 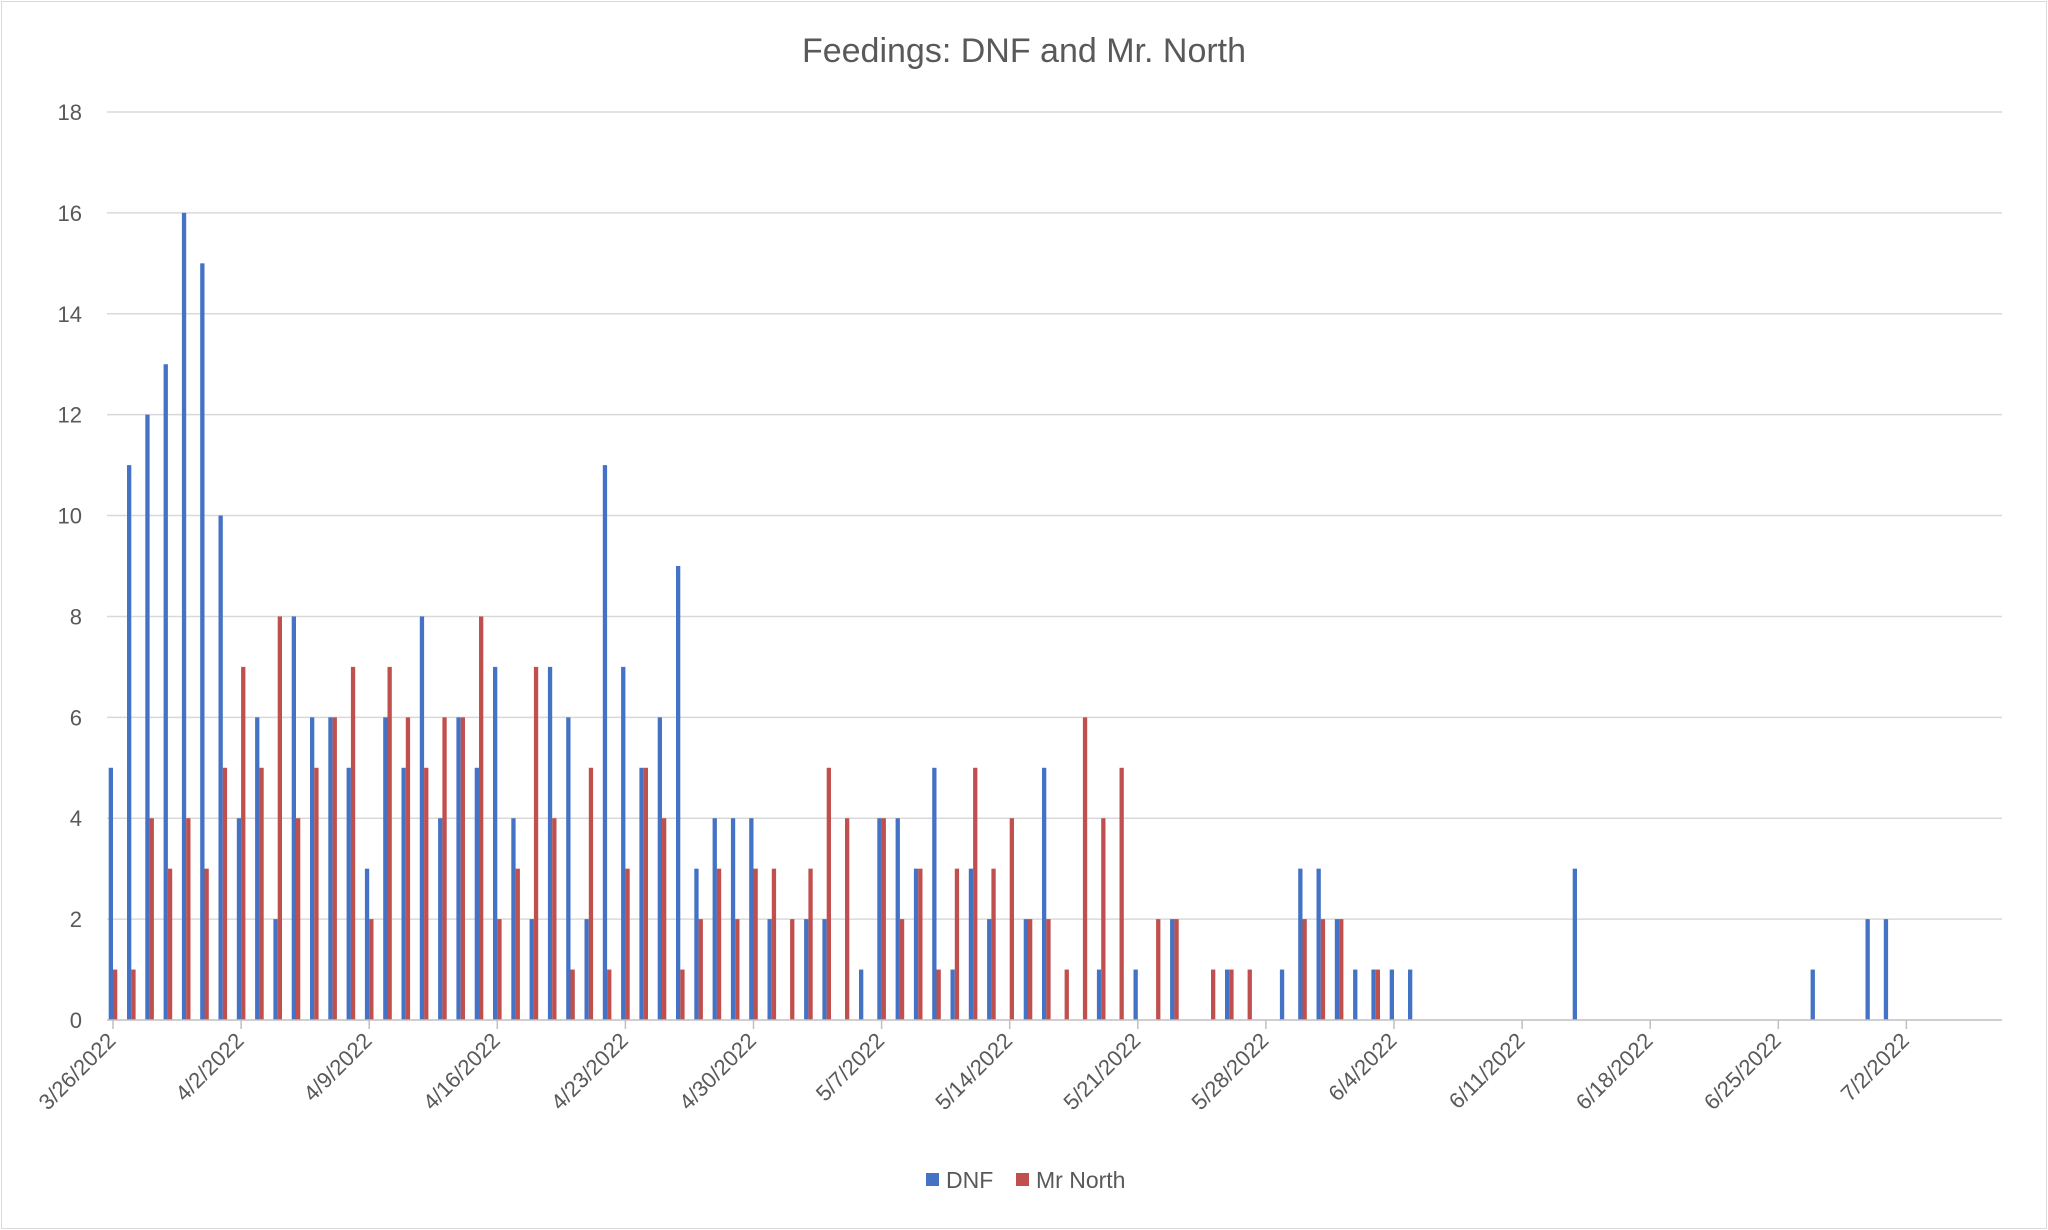 I want to click on legend: DNF Mr North, so click(x=1025, y=1180).